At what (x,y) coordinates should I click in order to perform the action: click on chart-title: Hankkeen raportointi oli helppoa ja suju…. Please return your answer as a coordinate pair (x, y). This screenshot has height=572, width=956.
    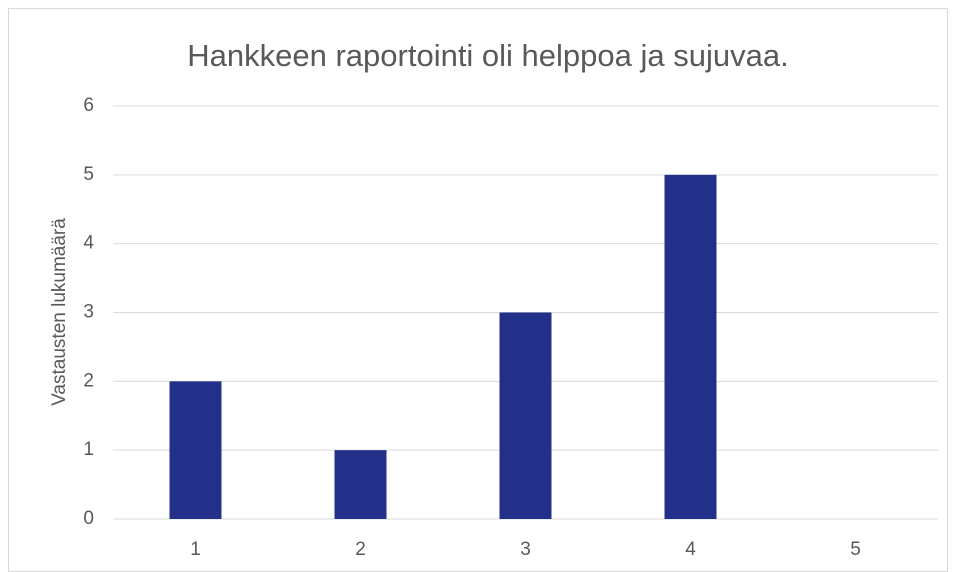
    Looking at the image, I should click on (487, 55).